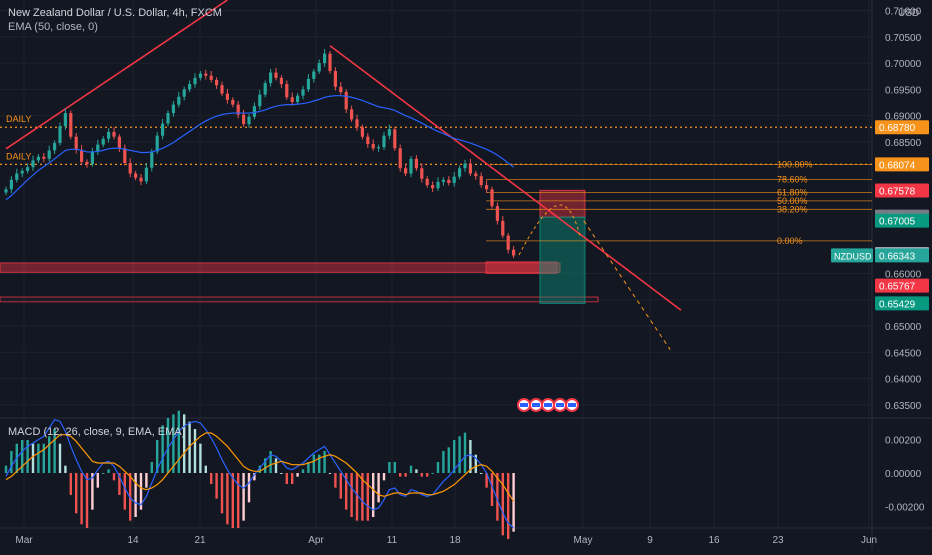 Image resolution: width=932 pixels, height=555 pixels. Describe the element at coordinates (260, 467) in the screenshot. I see `macd-signal-line` at that location.